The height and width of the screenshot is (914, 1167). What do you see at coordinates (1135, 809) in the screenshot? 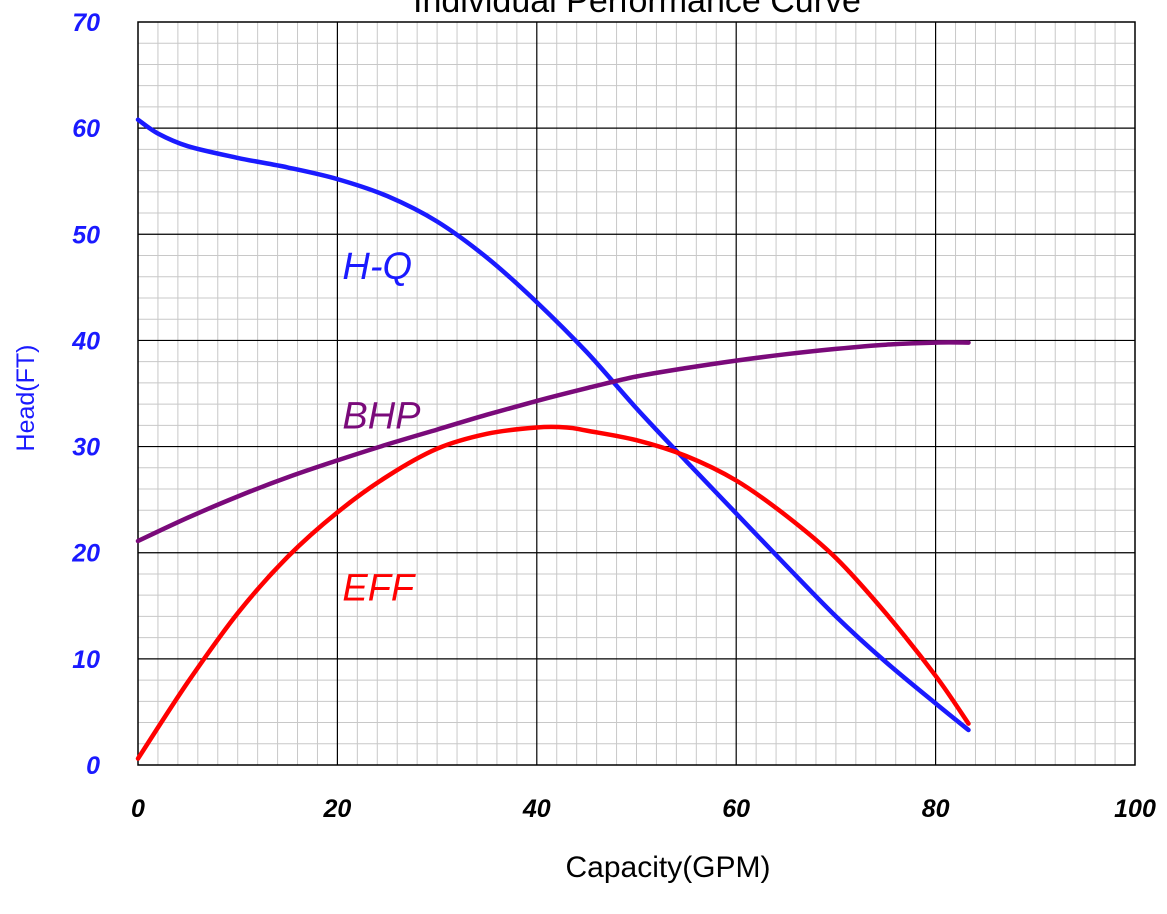
I see `x-tick-label: 100` at bounding box center [1135, 809].